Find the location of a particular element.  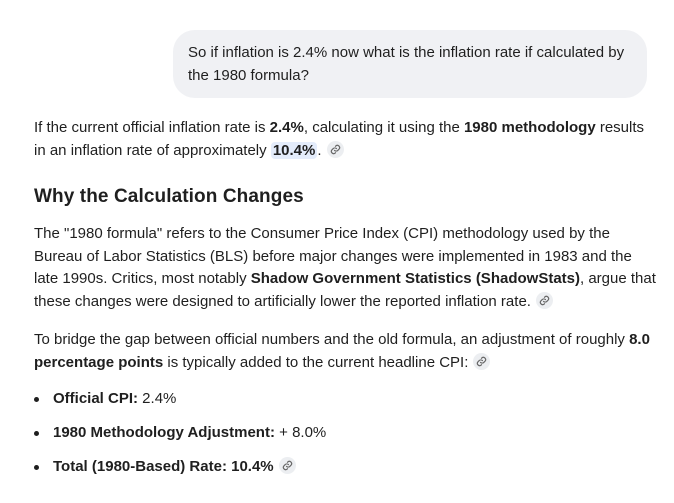

list-item-adjustment: 1980 Methodology Adjustment: + 8.0% is located at coordinates (346, 433).